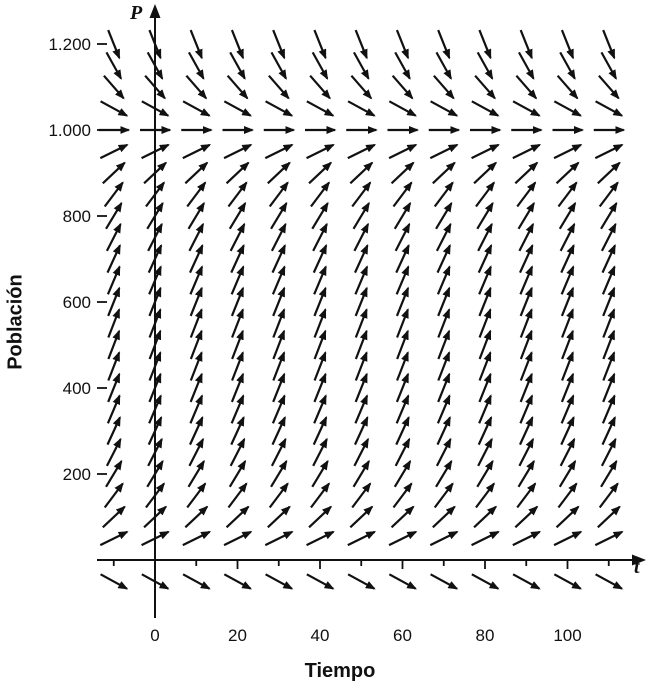  What do you see at coordinates (77, 388) in the screenshot?
I see `y-tick-label: 400` at bounding box center [77, 388].